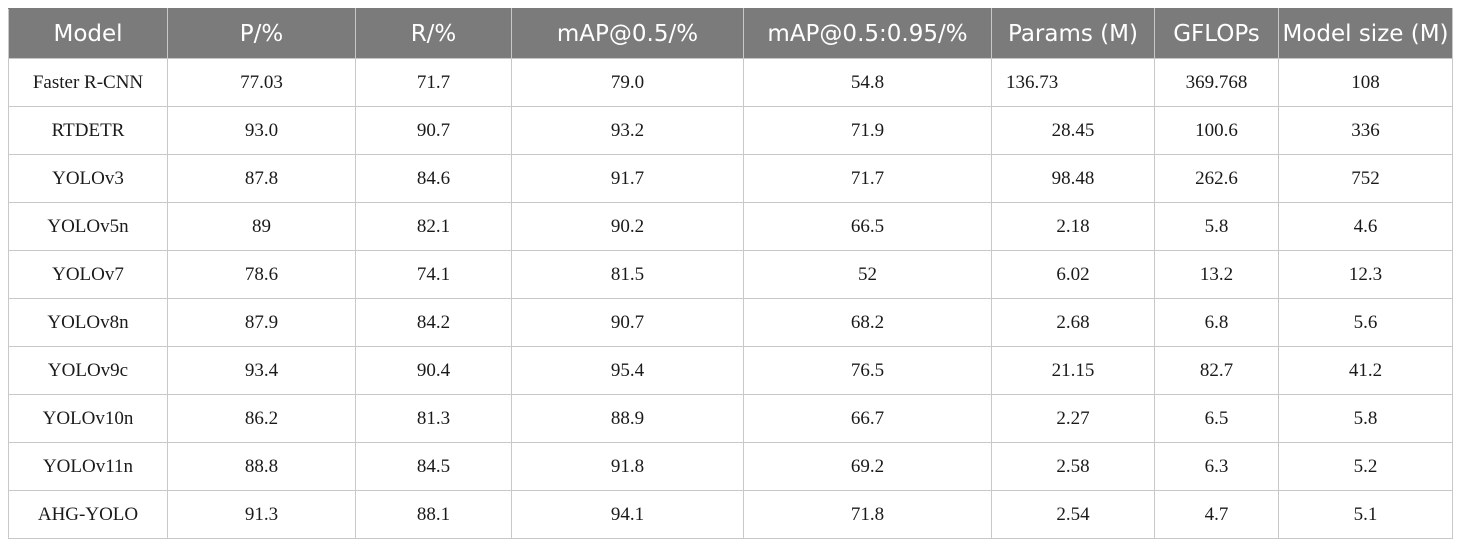 The height and width of the screenshot is (550, 1460). I want to click on header-model: Model, so click(88, 33).